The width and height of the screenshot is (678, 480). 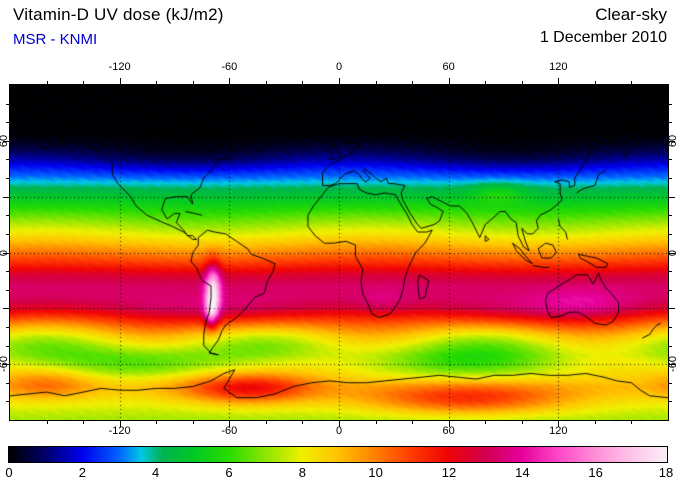 What do you see at coordinates (375, 472) in the screenshot?
I see `colorbar-tick-label: 10` at bounding box center [375, 472].